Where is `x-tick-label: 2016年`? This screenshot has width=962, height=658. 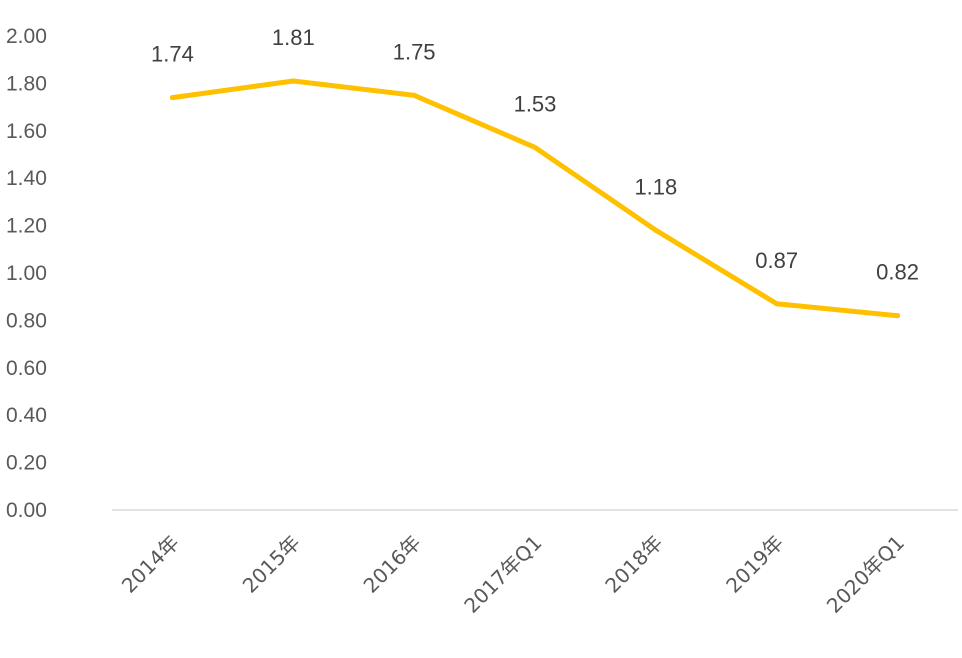 x-tick-label: 2016年 is located at coordinates (392, 564).